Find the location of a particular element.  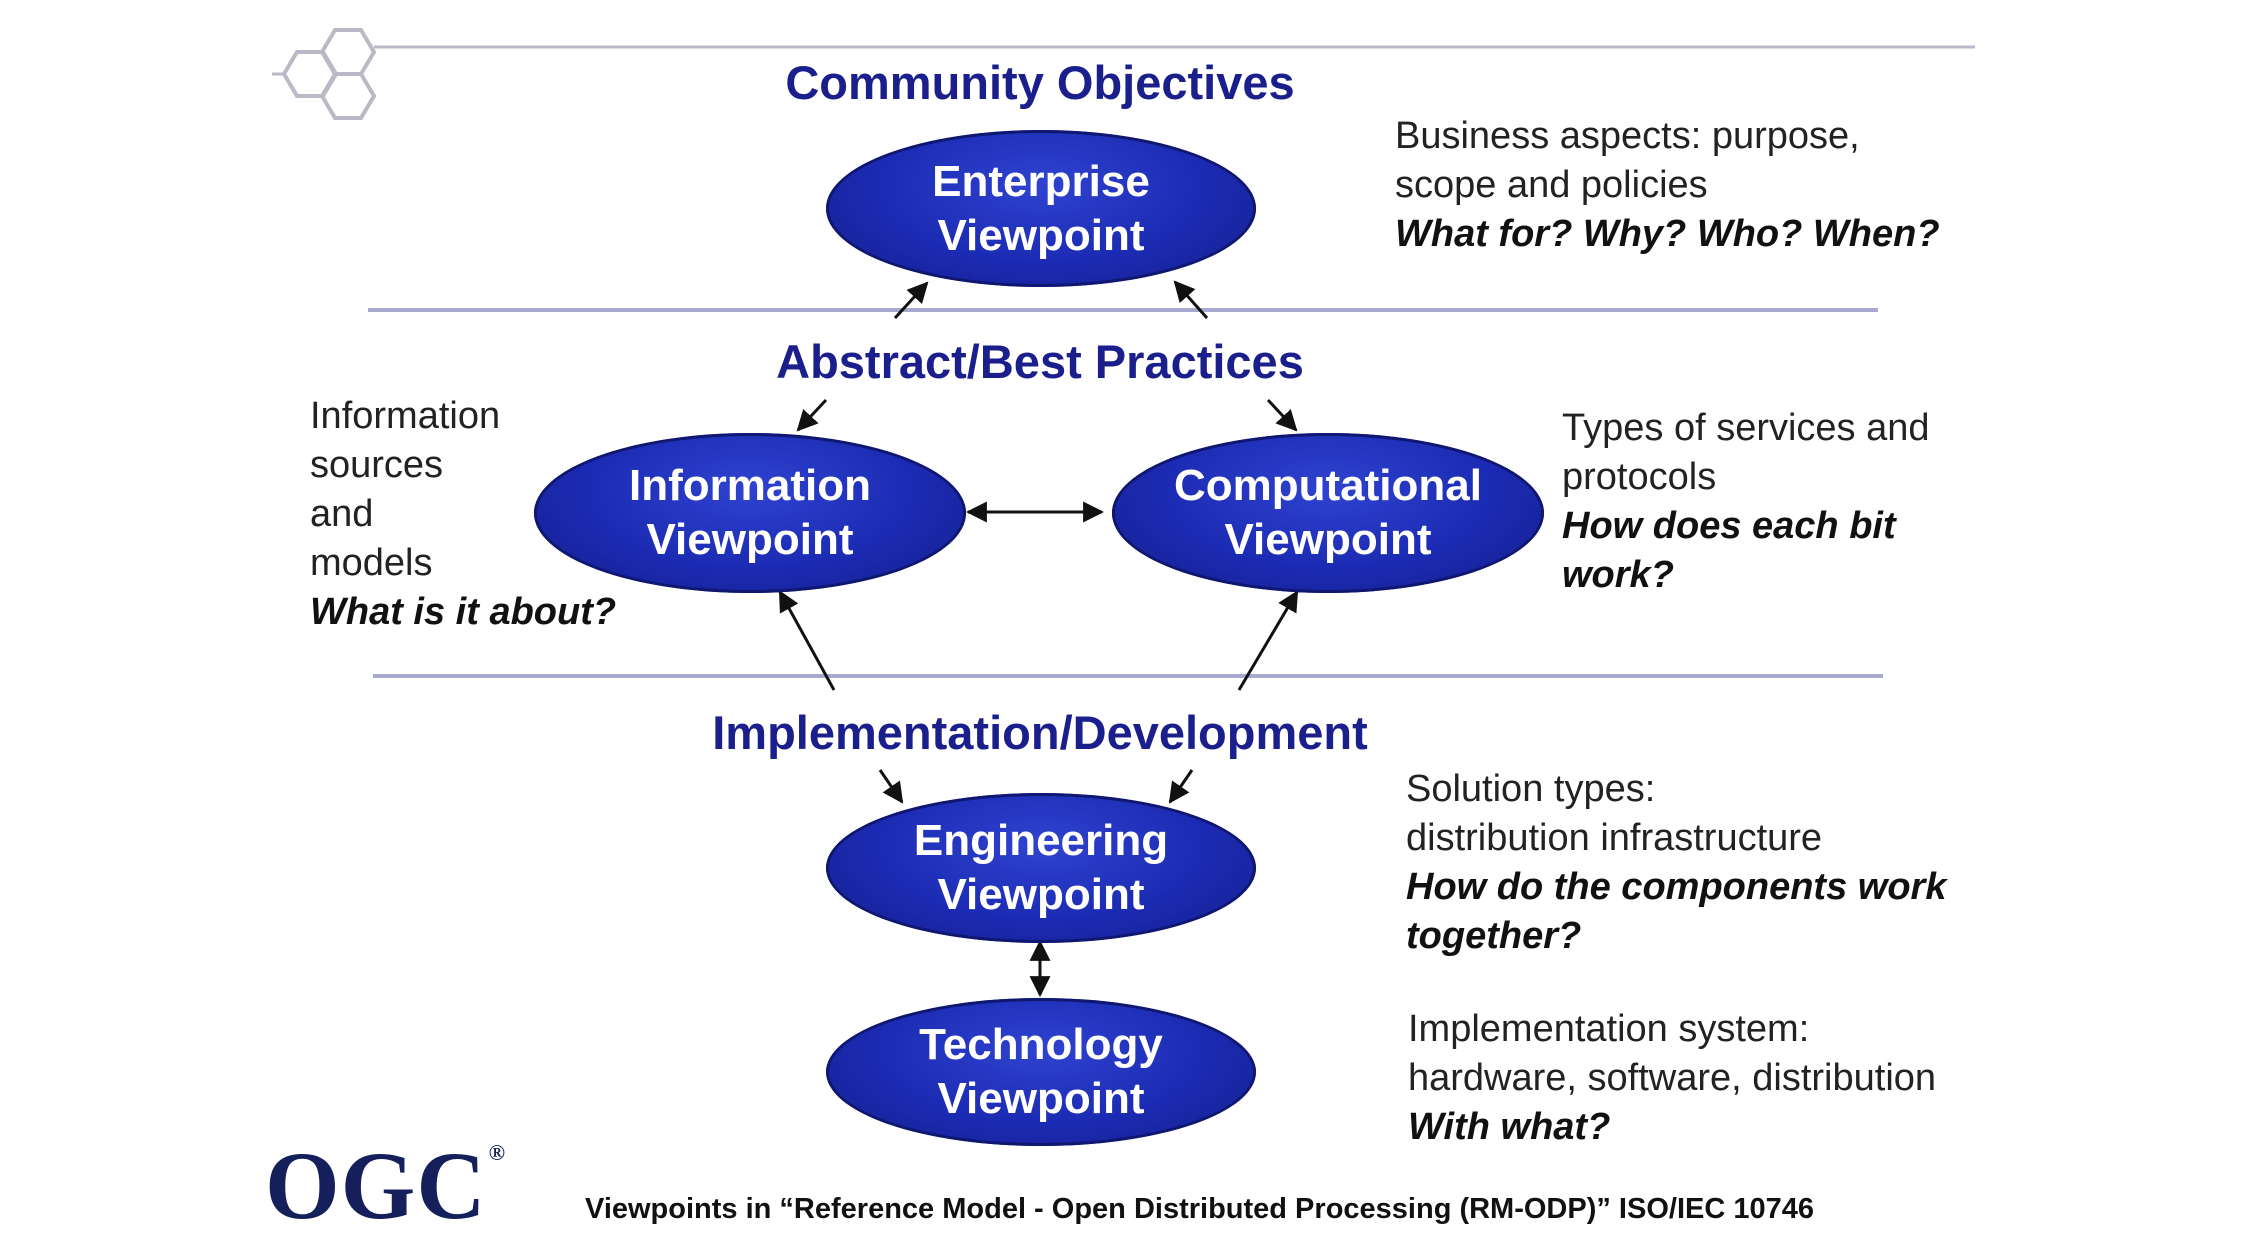

section-title-implementation: Implementation/Development is located at coordinates (1040, 732).